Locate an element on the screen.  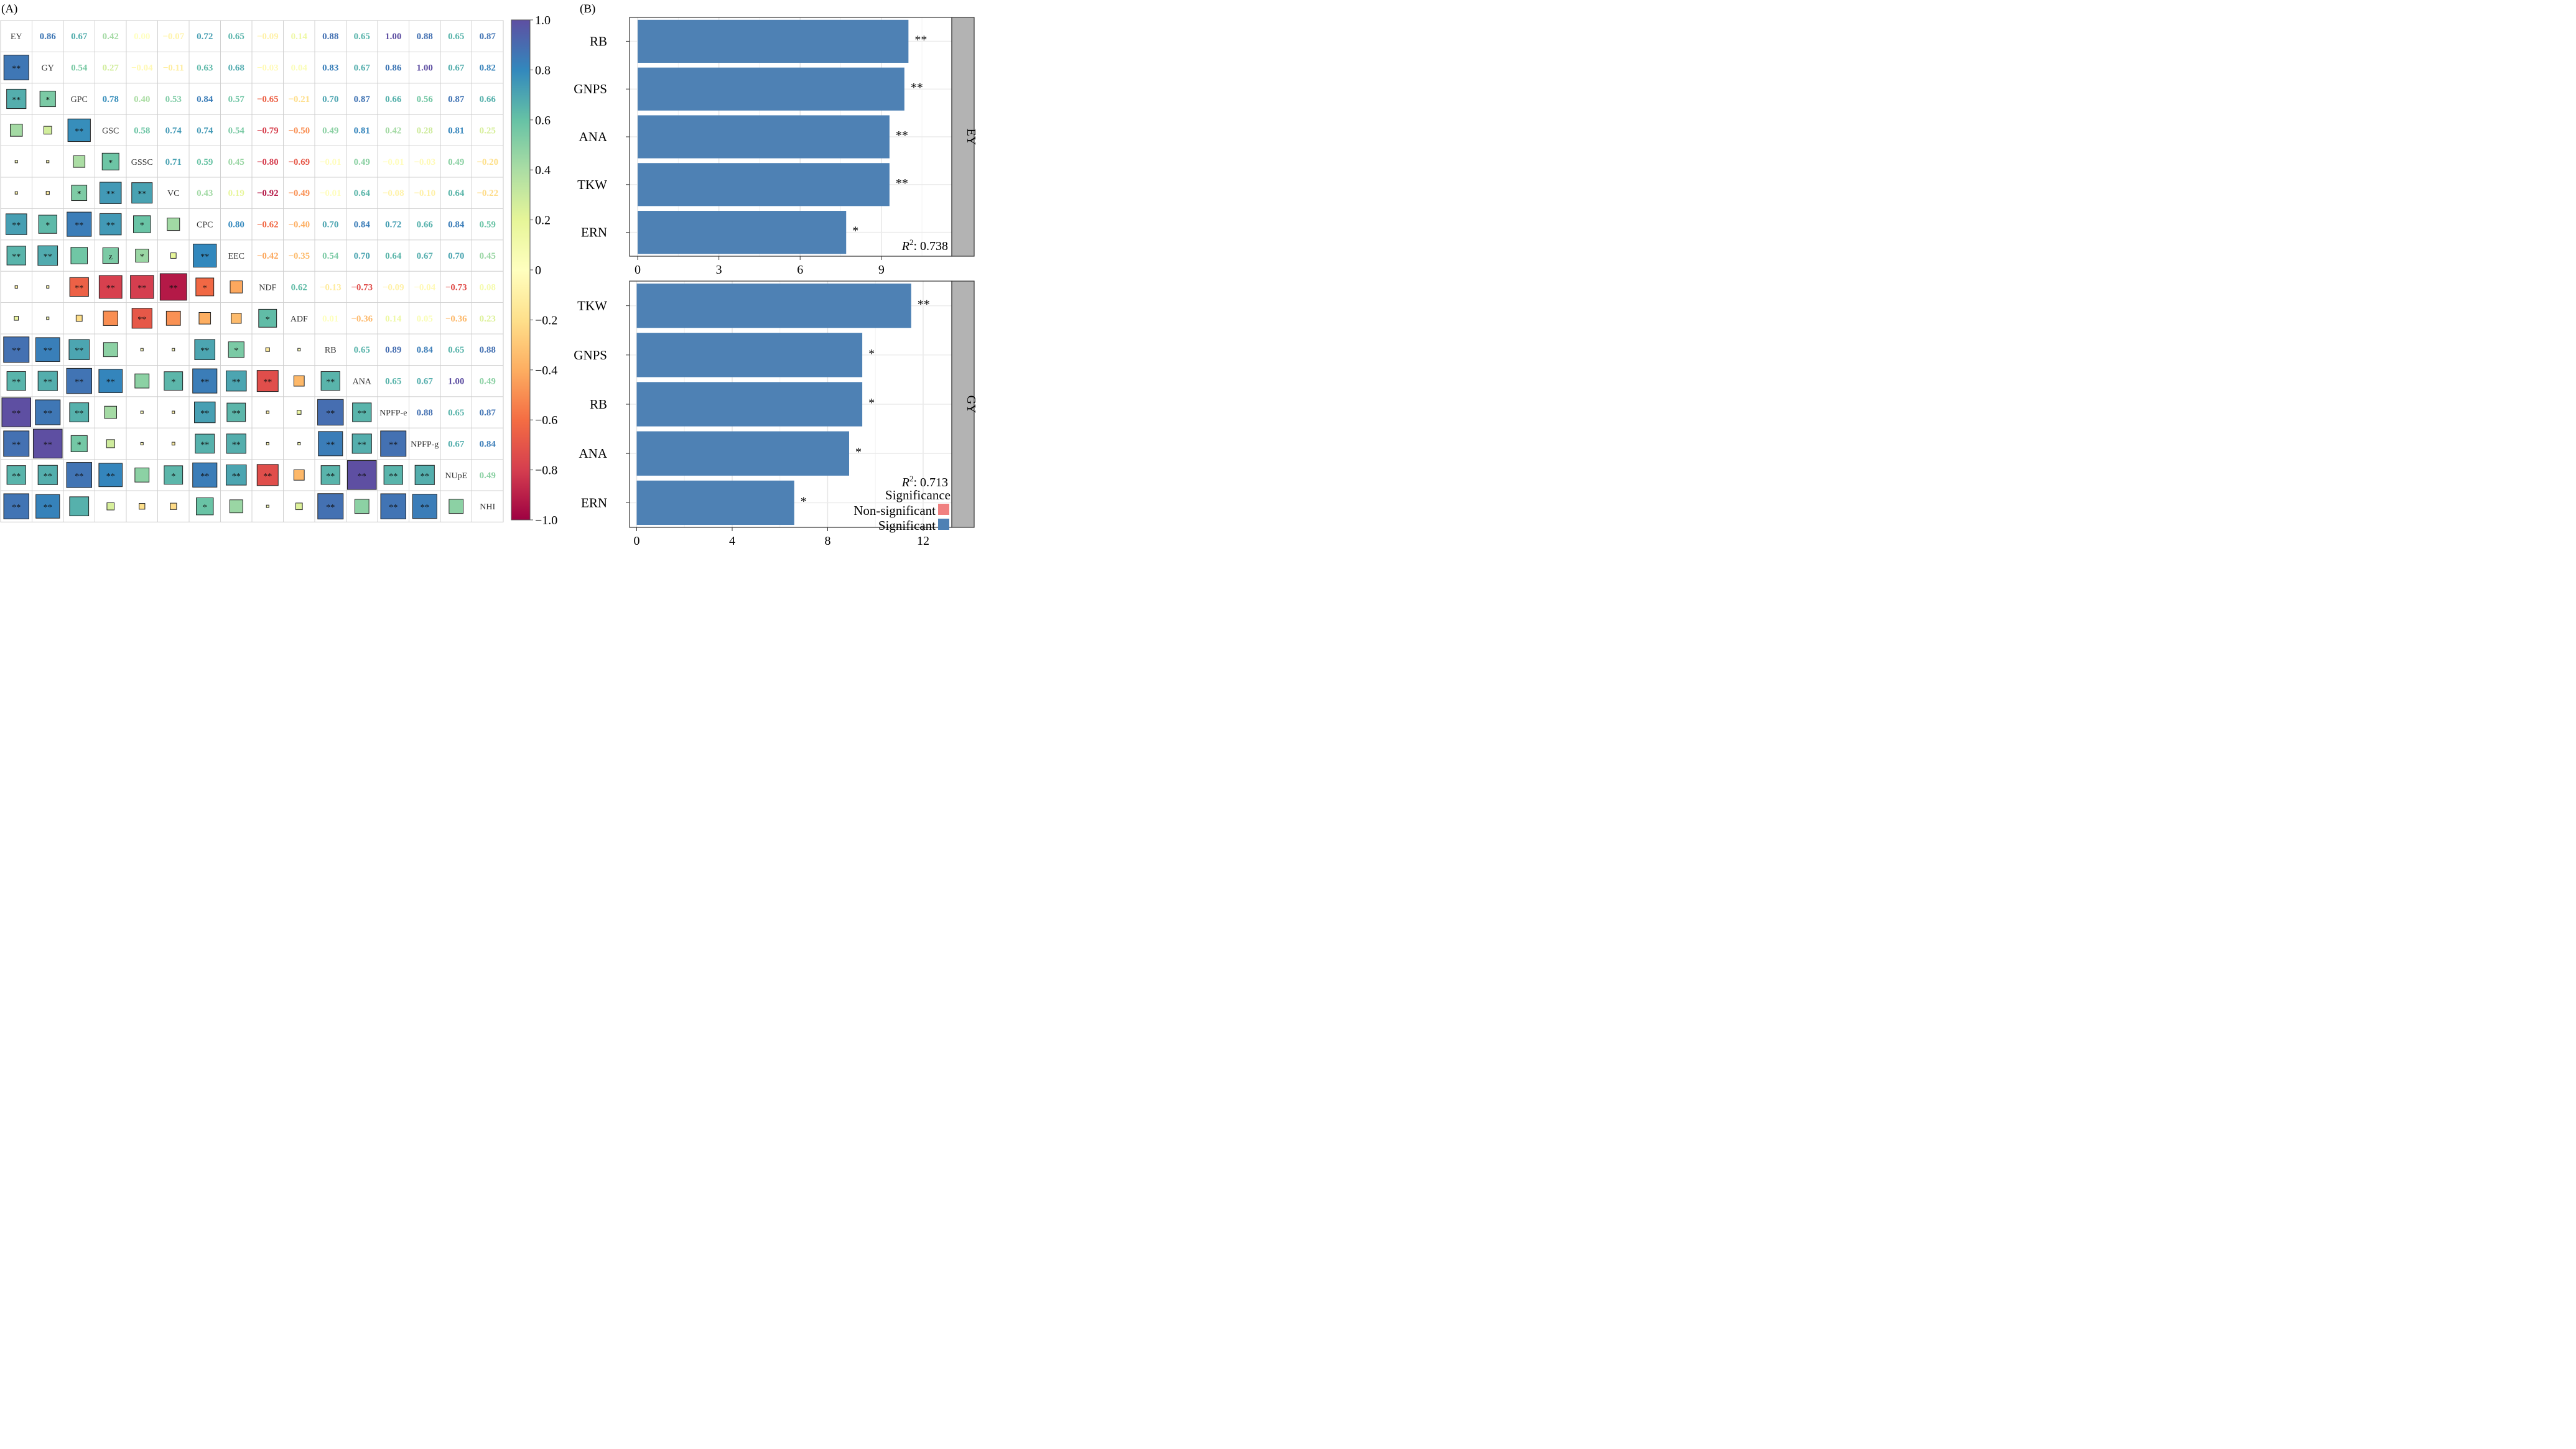
colorbar-tick-label: 0.6 is located at coordinates (543, 121).